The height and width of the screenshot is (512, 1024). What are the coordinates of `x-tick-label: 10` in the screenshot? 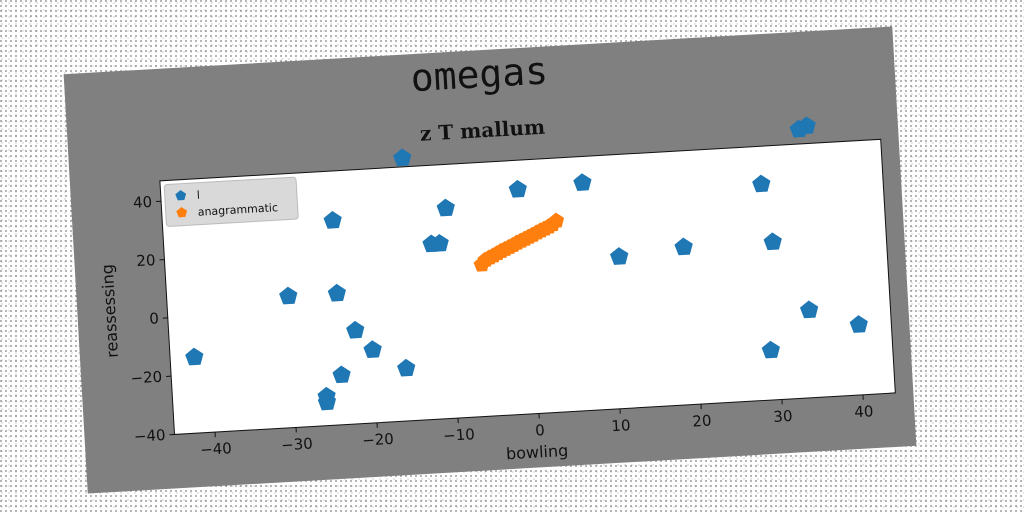 It's located at (621, 425).